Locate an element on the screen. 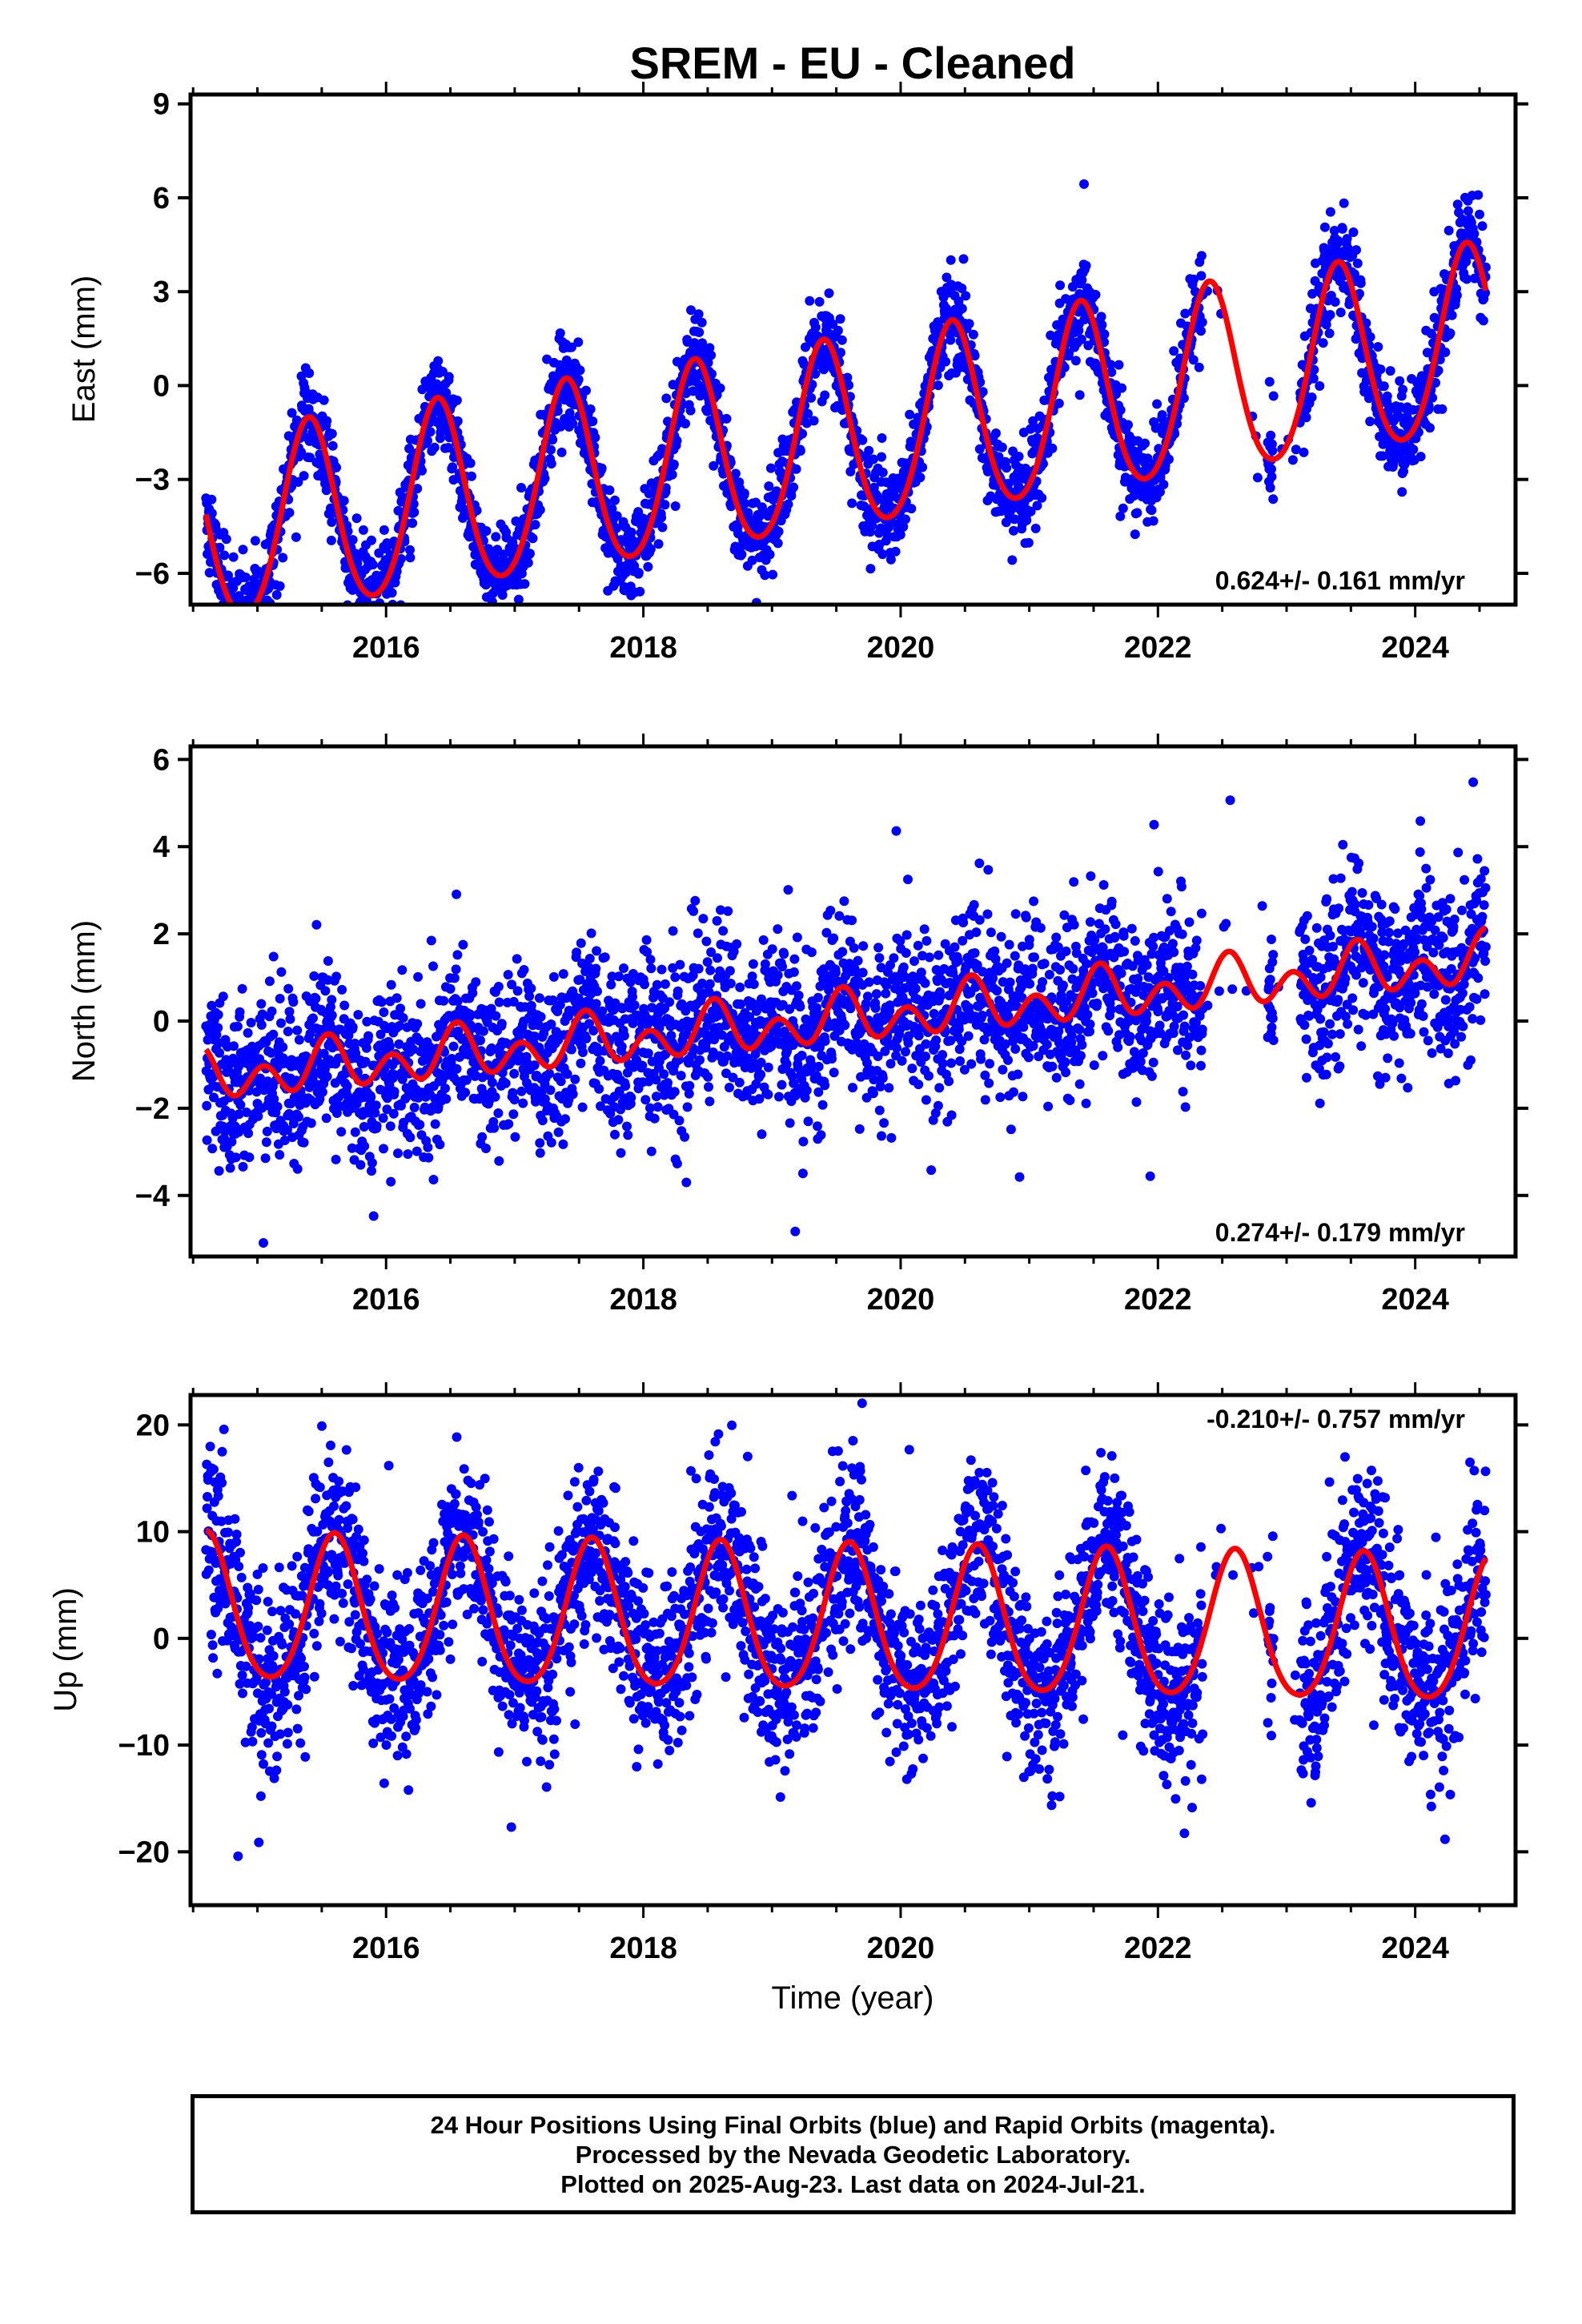 This screenshot has width=1582, height=2324. figure-title: SREM - EU - Cleaned is located at coordinates (853, 63).